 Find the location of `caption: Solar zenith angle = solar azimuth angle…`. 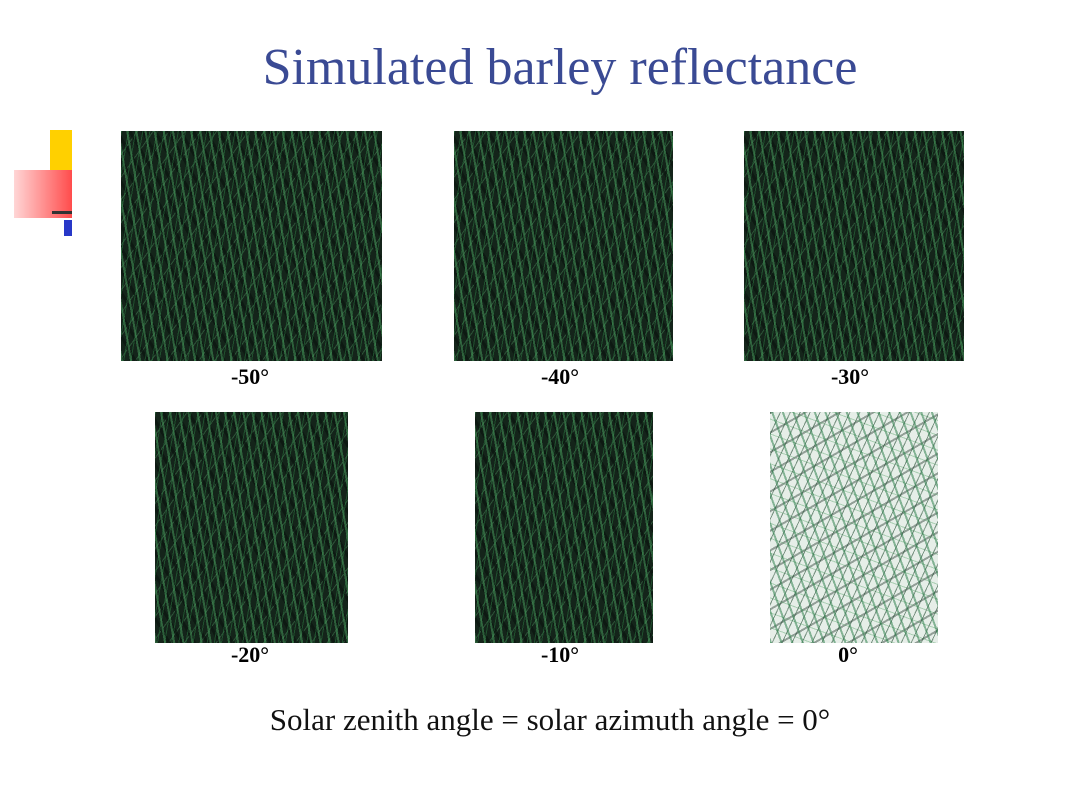

caption: Solar zenith angle = solar azimuth angle… is located at coordinates (550, 719).